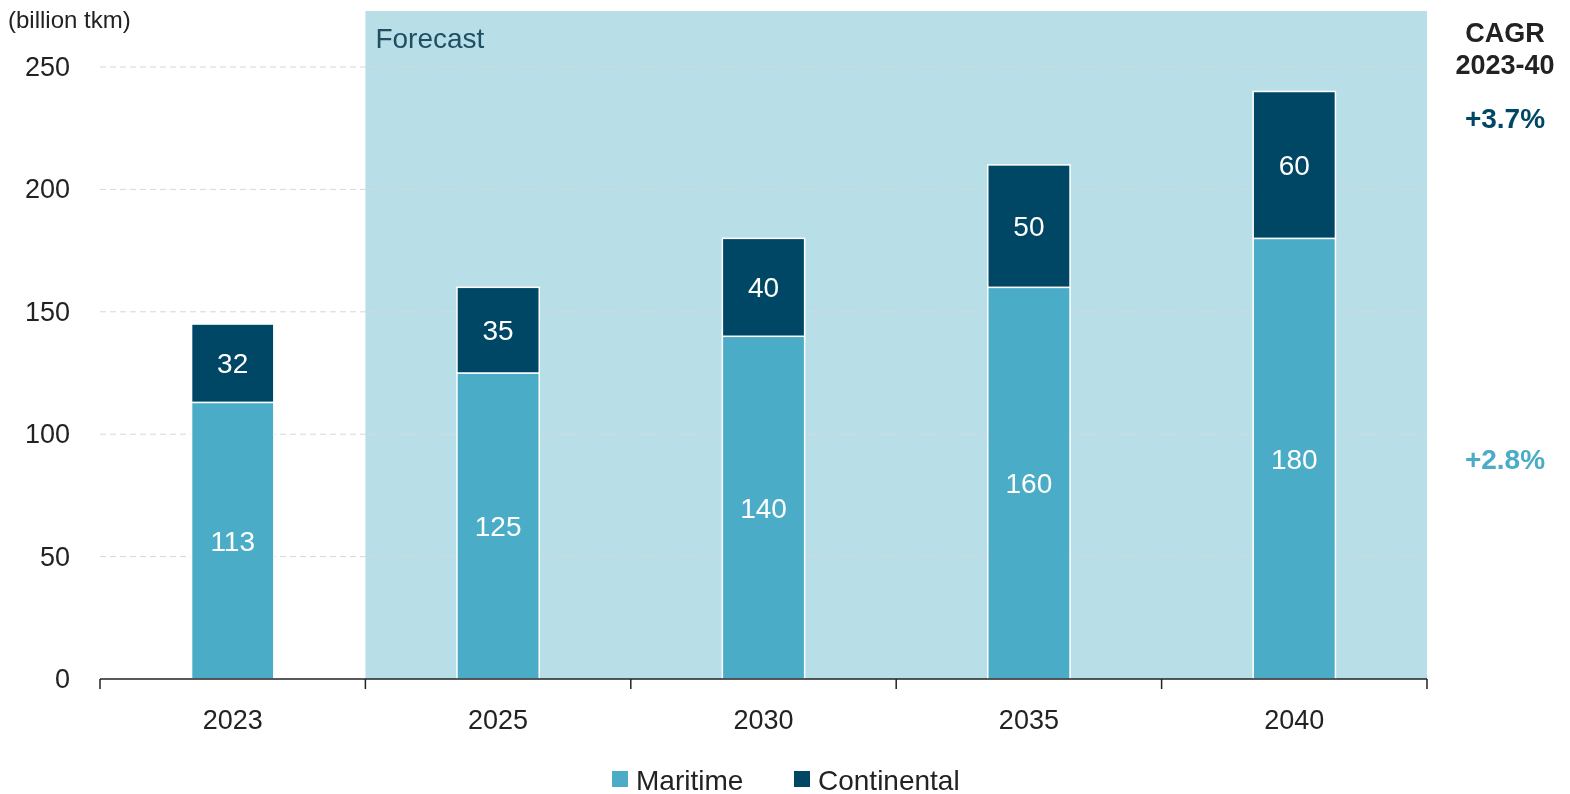 The image size is (1570, 794). I want to click on data-label: 180, so click(1294, 459).